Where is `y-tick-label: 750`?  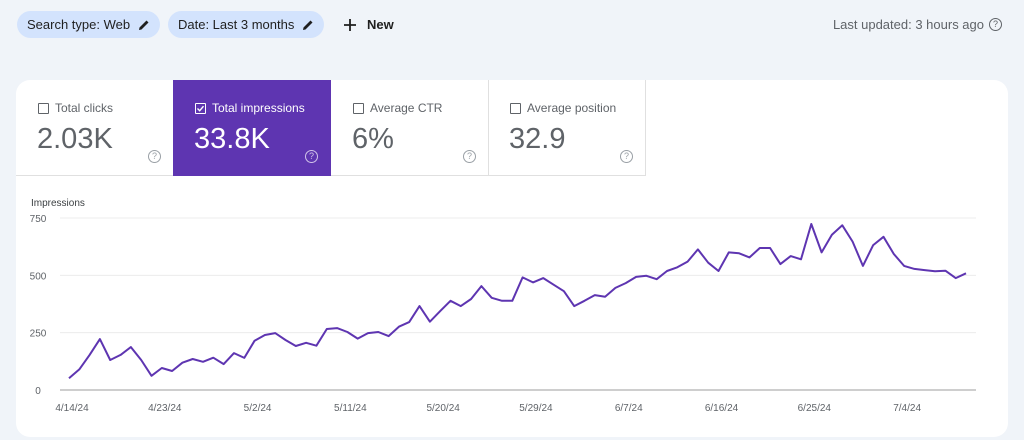 y-tick-label: 750 is located at coordinates (38, 219).